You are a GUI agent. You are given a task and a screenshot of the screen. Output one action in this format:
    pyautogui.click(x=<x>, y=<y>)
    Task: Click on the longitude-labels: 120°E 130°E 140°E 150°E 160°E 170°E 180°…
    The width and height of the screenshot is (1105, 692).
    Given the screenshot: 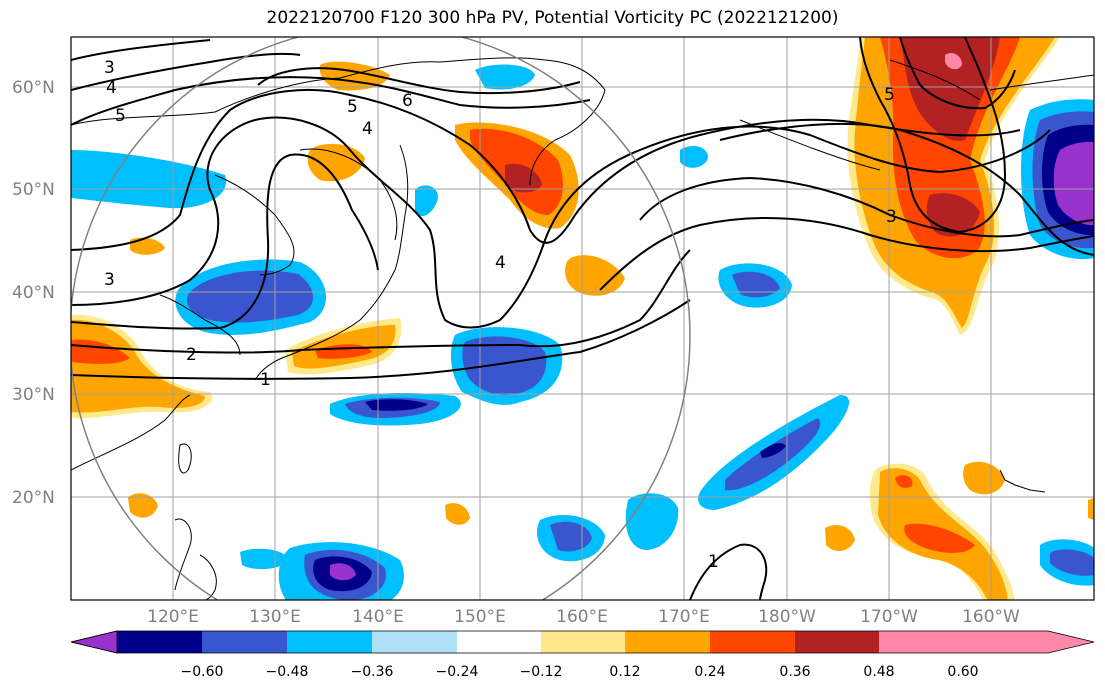 What is the action you would take?
    pyautogui.click(x=583, y=617)
    